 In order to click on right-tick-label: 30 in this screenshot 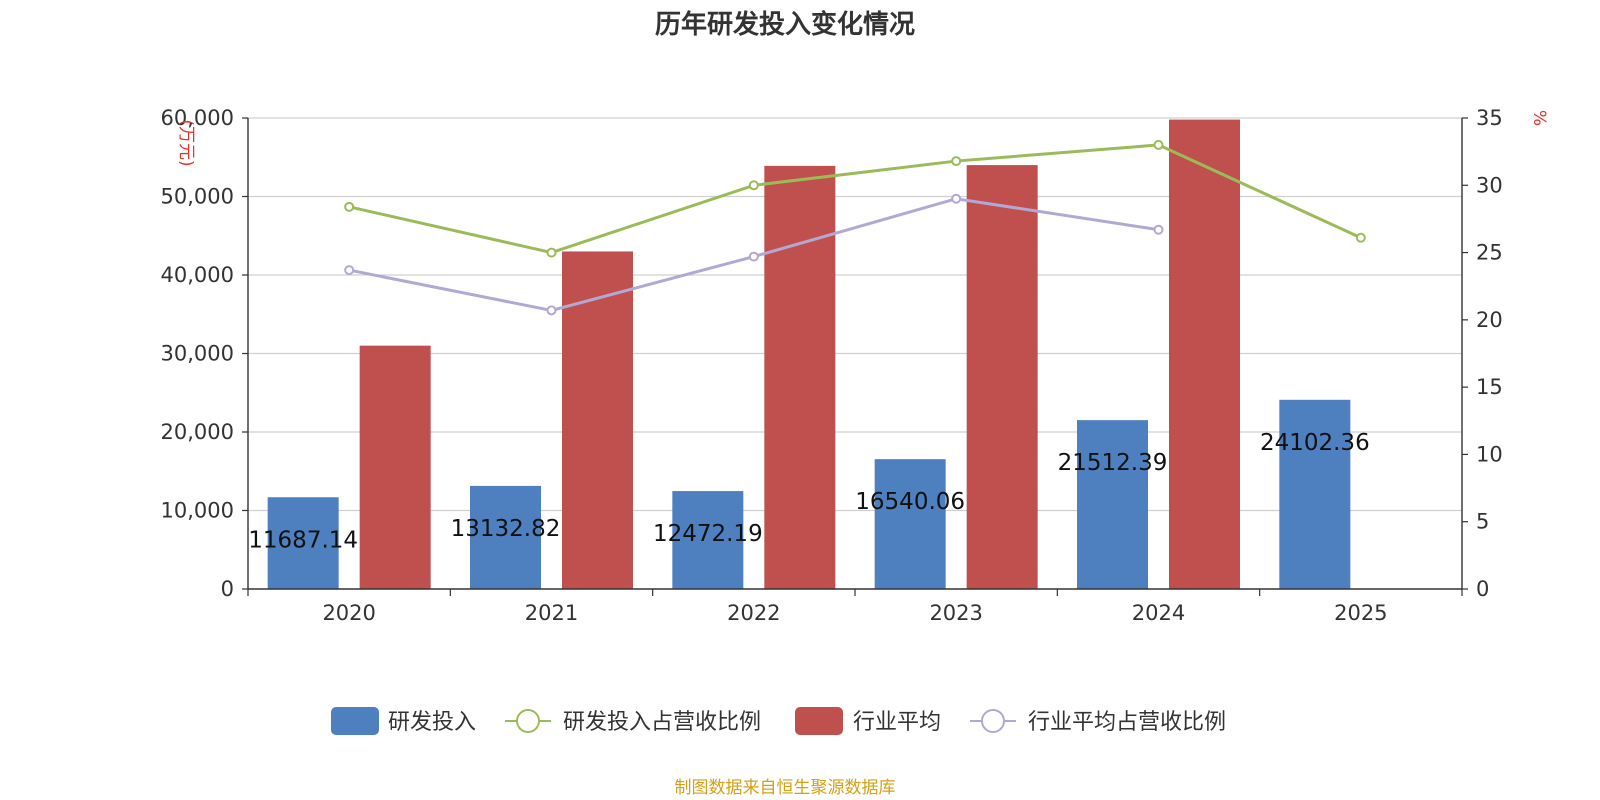, I will do `click(1489, 185)`.